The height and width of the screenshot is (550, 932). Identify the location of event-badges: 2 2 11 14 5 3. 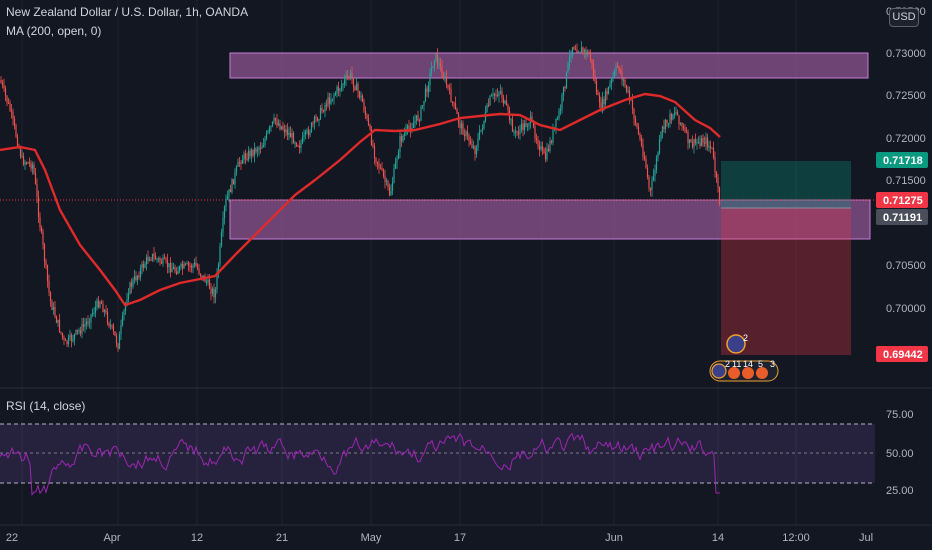
(744, 357).